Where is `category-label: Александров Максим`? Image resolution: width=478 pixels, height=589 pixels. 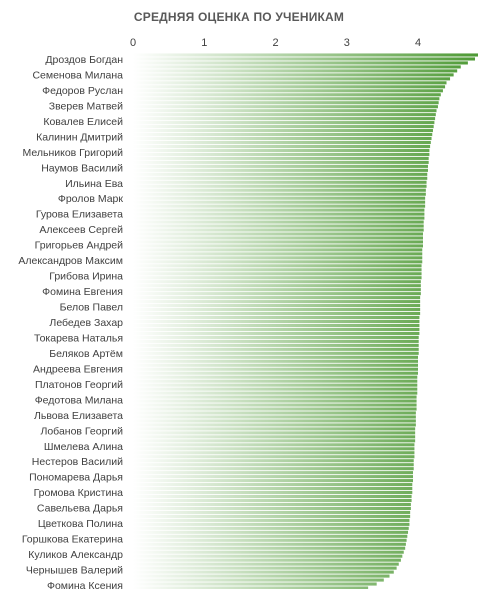 category-label: Александров Максим is located at coordinates (70, 261).